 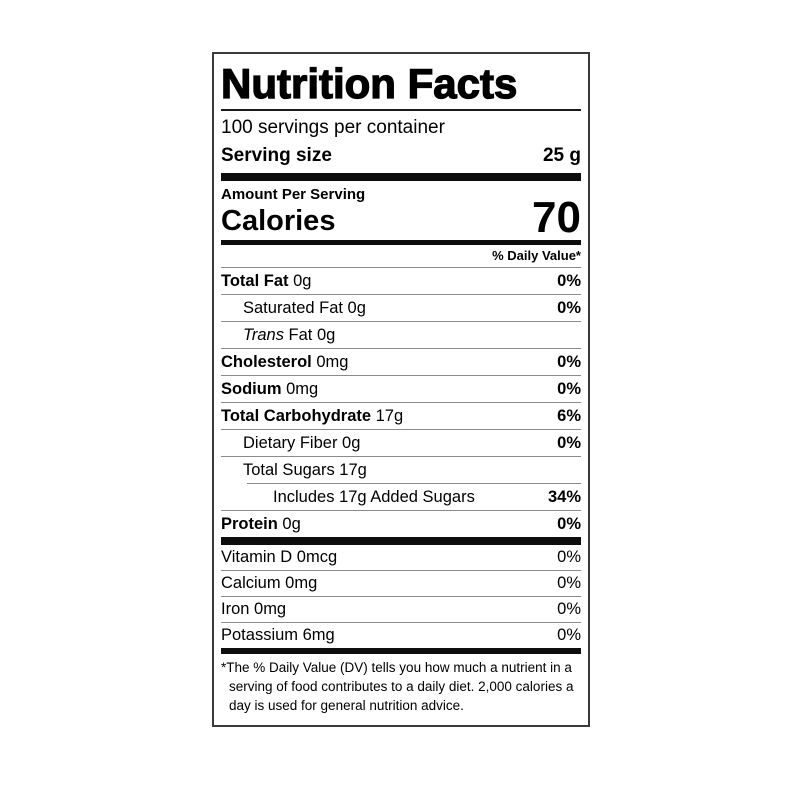 I want to click on nutrient-row: Includes 17g Added Sugars 34%, so click(x=414, y=496).